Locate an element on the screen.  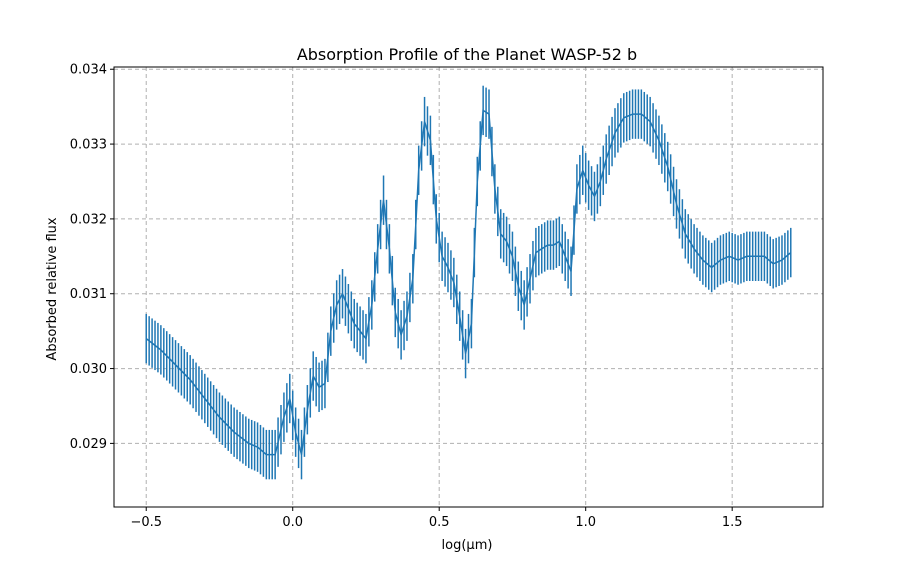
y-axis-label: Absorbed relative flux is located at coordinates (52, 288).